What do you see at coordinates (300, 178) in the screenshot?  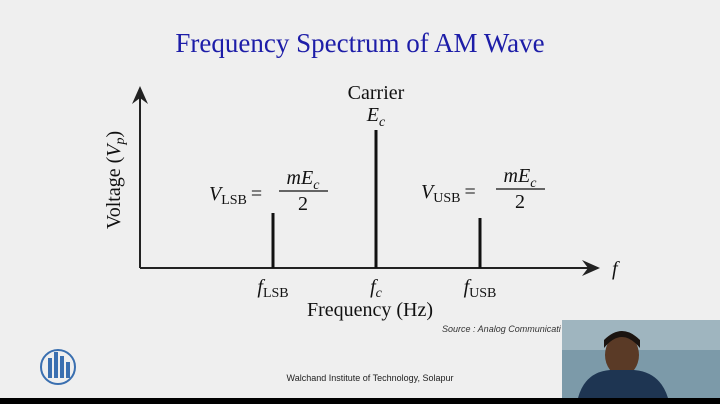 I see `lsb-mE: mE` at bounding box center [300, 178].